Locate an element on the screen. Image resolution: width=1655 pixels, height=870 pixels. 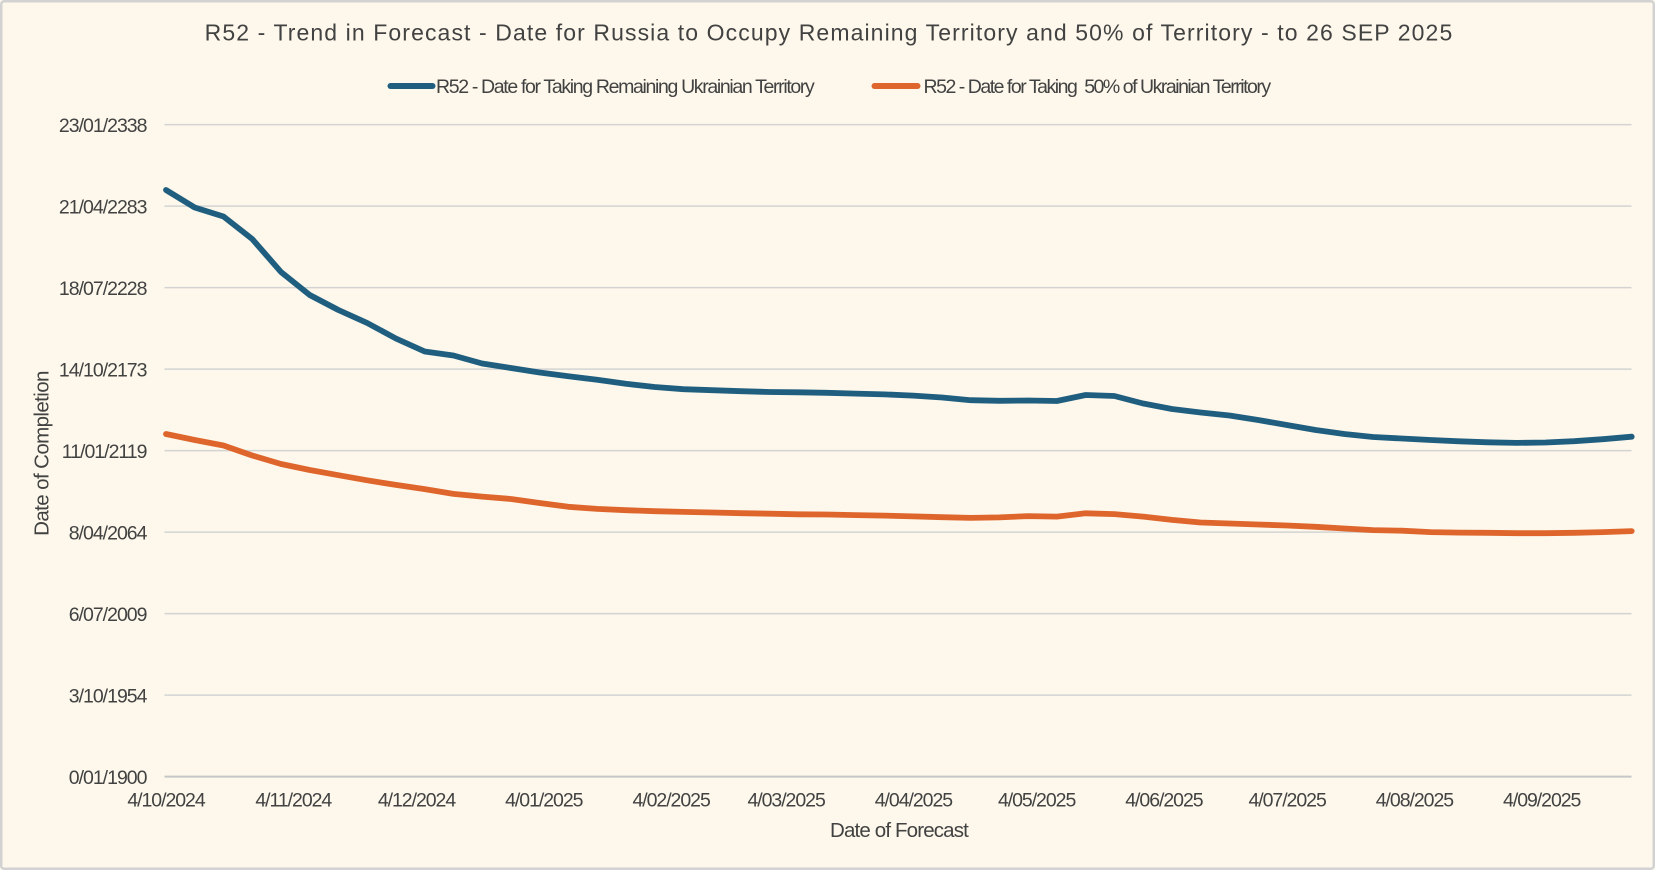
svg-text: 23/01/2338 is located at coordinates (103, 126).